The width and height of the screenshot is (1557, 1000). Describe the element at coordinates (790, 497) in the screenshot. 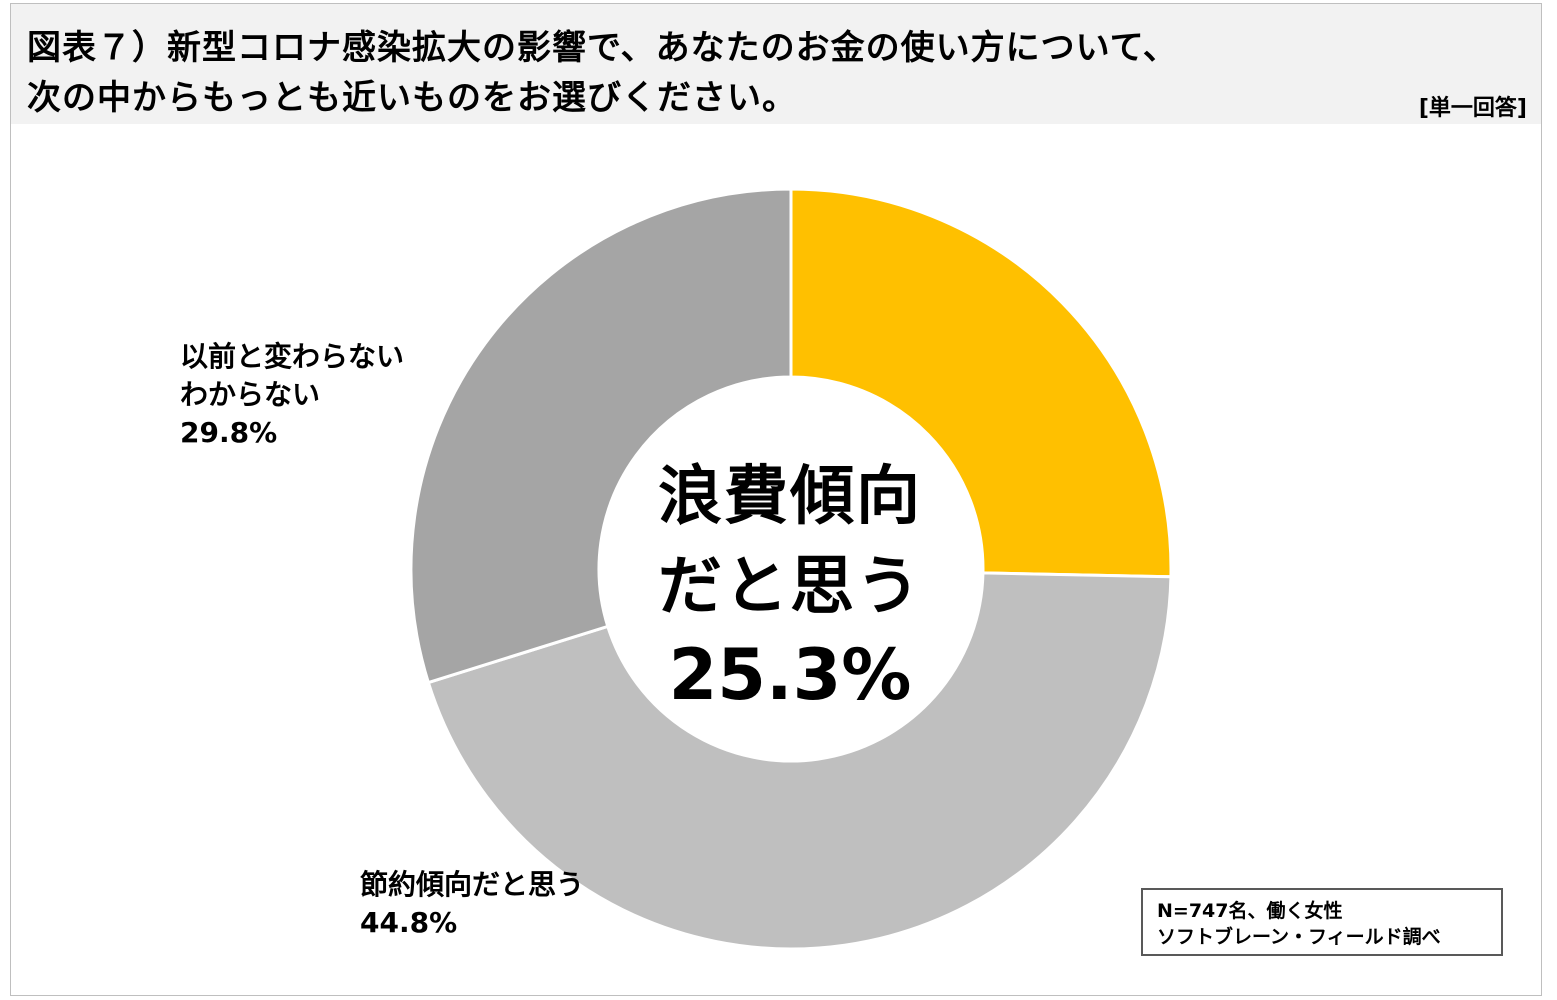

I see `center-label-line-1: 浪費傾向` at that location.